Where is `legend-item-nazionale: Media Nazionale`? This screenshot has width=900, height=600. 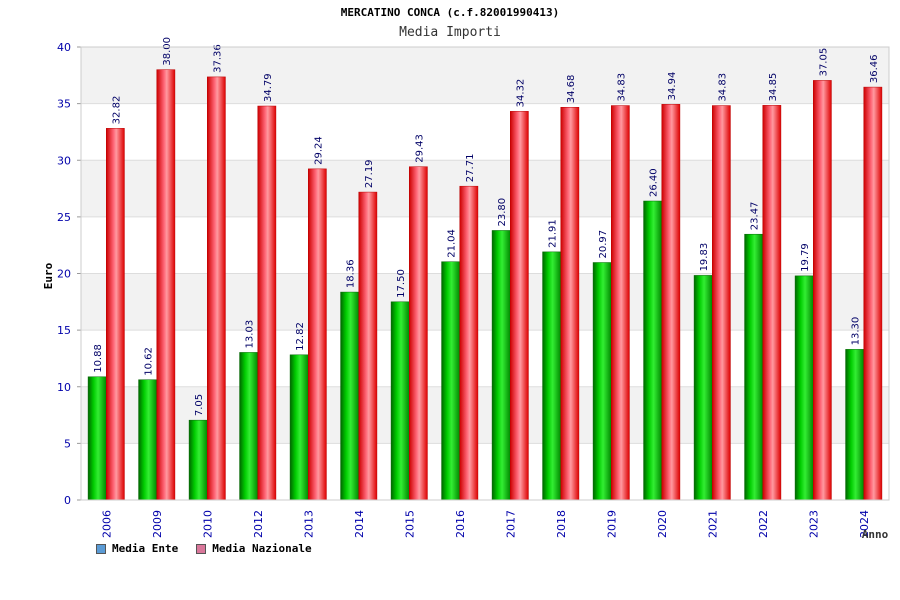
legend-item-nazionale: Media Nazionale is located at coordinates (254, 548).